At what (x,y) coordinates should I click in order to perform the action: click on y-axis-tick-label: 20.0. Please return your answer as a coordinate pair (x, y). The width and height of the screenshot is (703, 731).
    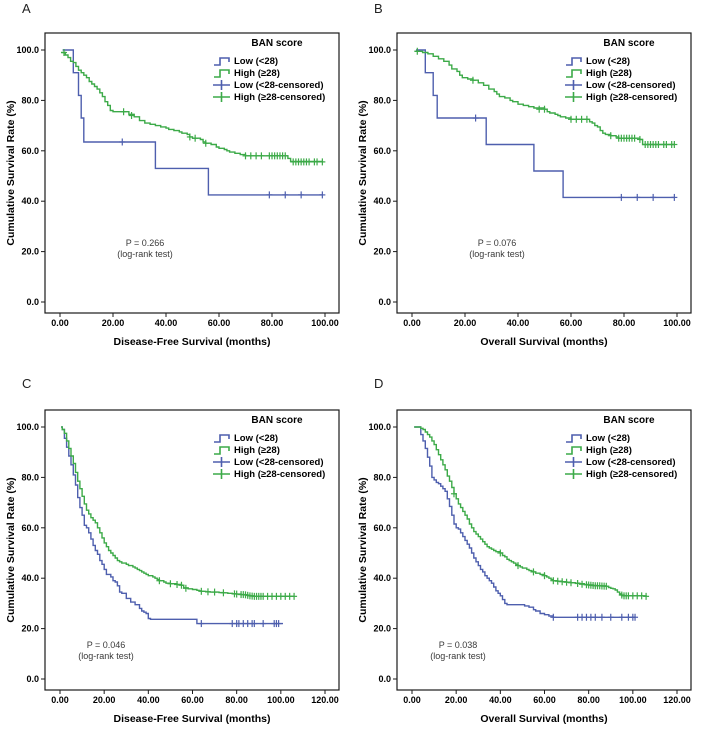
    Looking at the image, I should click on (30, 252).